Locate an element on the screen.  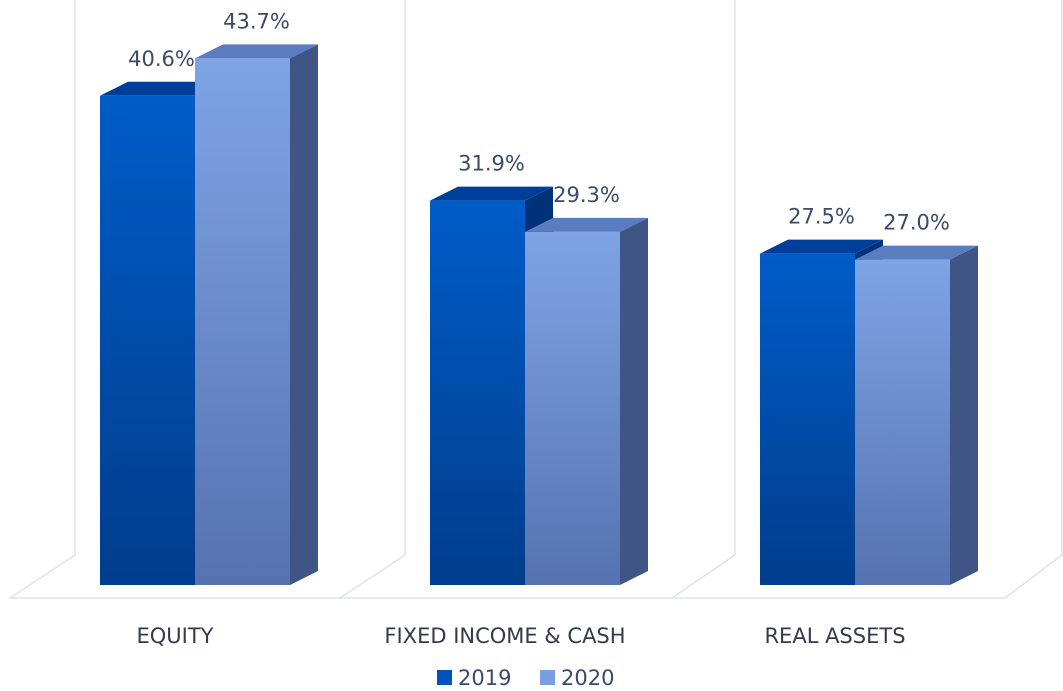
x-tick-label: EQUITY is located at coordinates (174, 636).